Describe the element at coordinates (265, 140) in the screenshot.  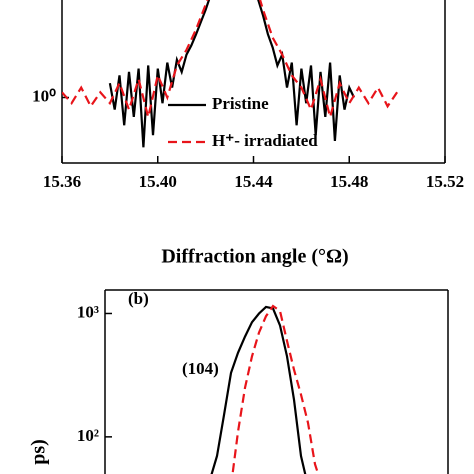
I see `legend-label: H⁺- irradiated` at that location.